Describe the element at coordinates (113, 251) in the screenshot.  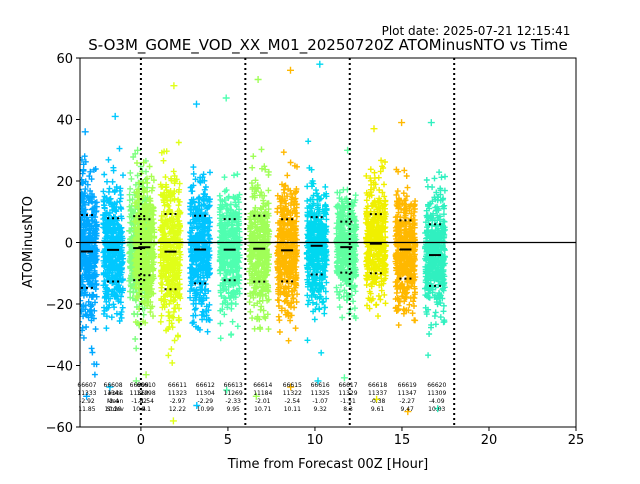
I see `orbit-66608-points` at that location.